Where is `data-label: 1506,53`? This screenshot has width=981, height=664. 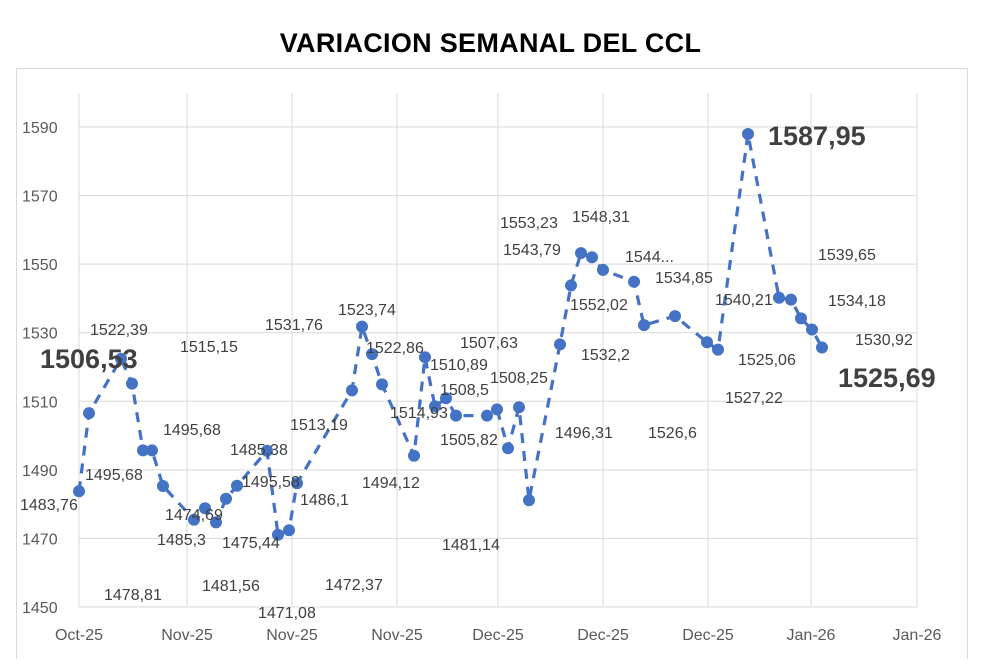 data-label: 1506,53 is located at coordinates (89, 359).